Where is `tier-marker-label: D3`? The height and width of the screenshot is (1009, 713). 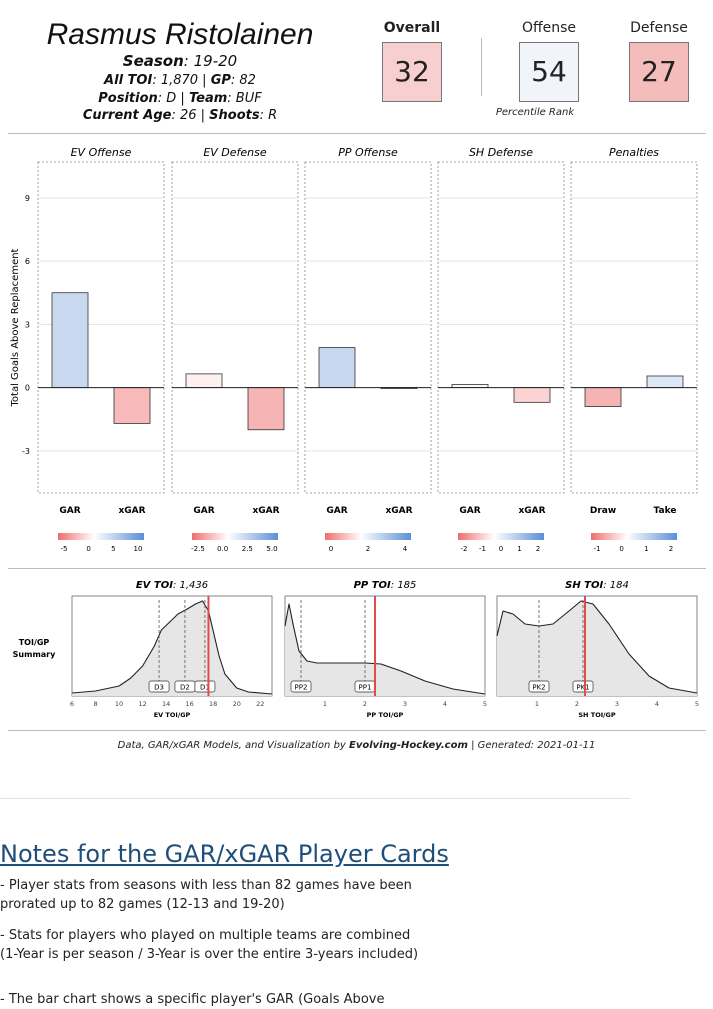 tier-marker-label: D3 is located at coordinates (159, 688).